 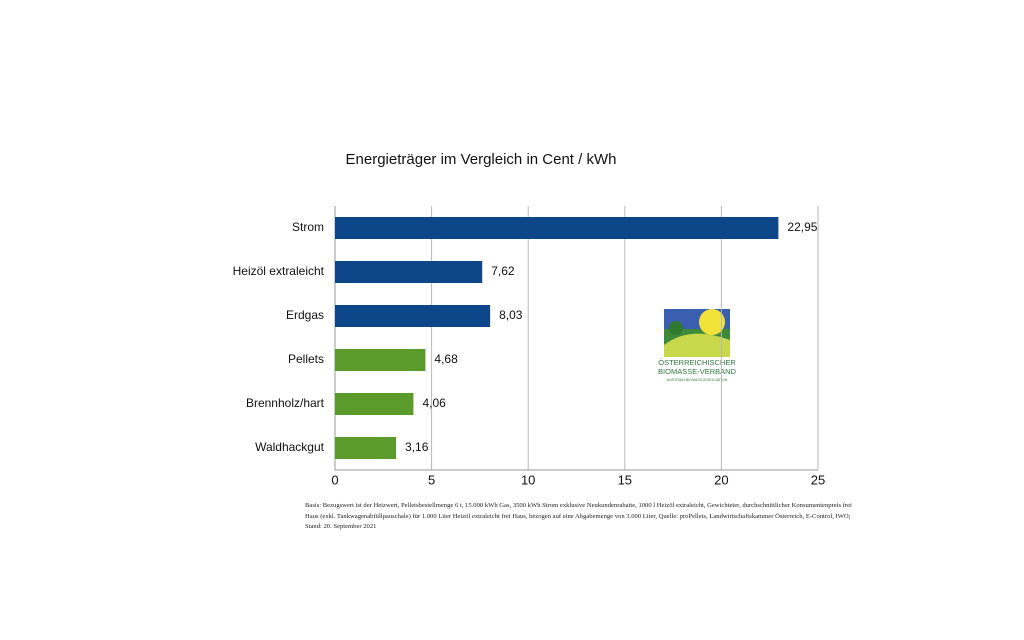 What do you see at coordinates (676, 328) in the screenshot?
I see `logo-tree` at bounding box center [676, 328].